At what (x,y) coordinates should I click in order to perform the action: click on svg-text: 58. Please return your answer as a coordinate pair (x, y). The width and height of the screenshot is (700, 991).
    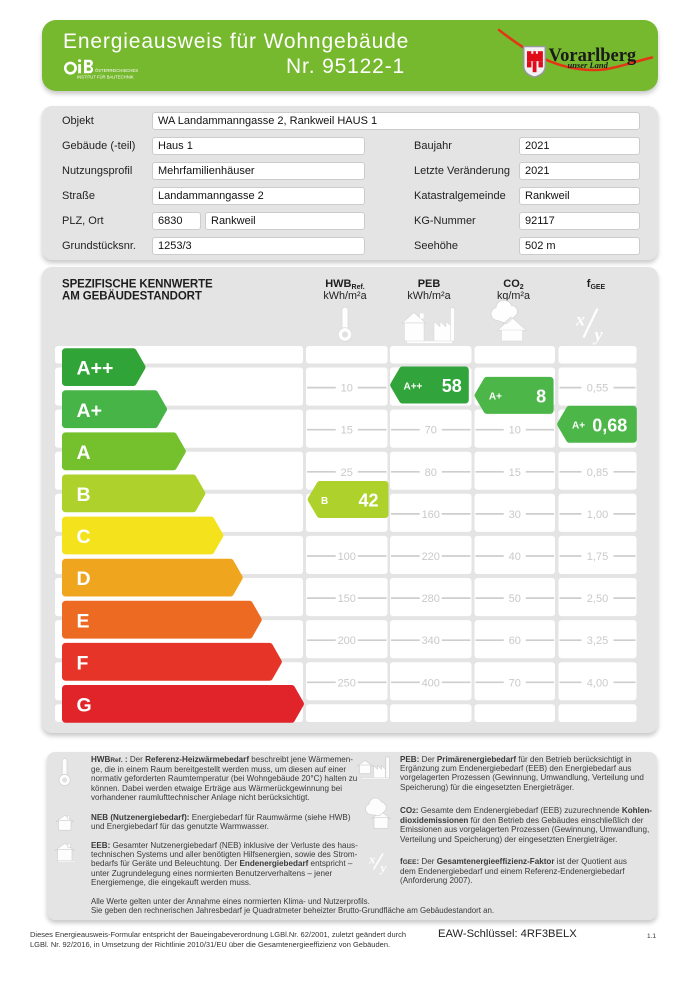
    Looking at the image, I should click on (452, 386).